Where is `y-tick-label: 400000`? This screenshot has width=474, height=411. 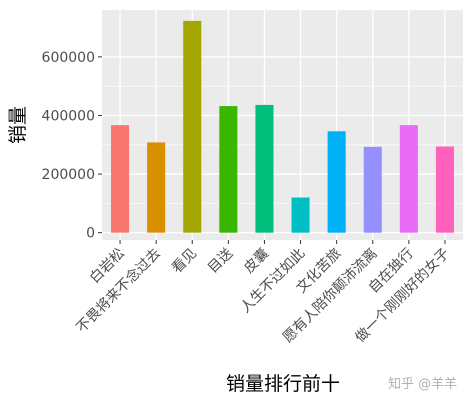 y-tick-label: 400000 is located at coordinates (68, 116).